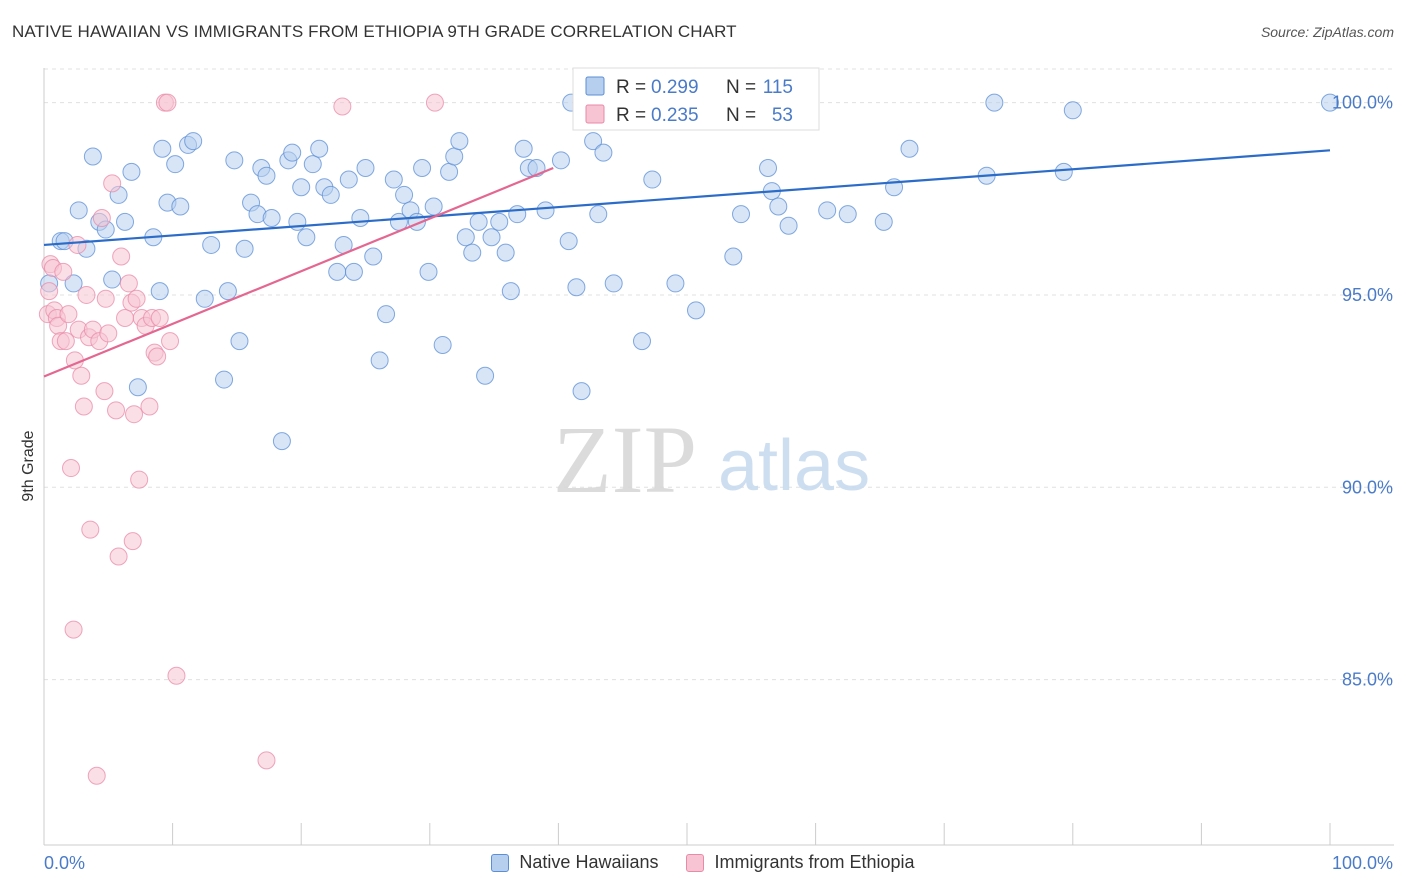 This screenshot has height=892, width=1406. I want to click on watermark-atlas: atlas, so click(794, 466).